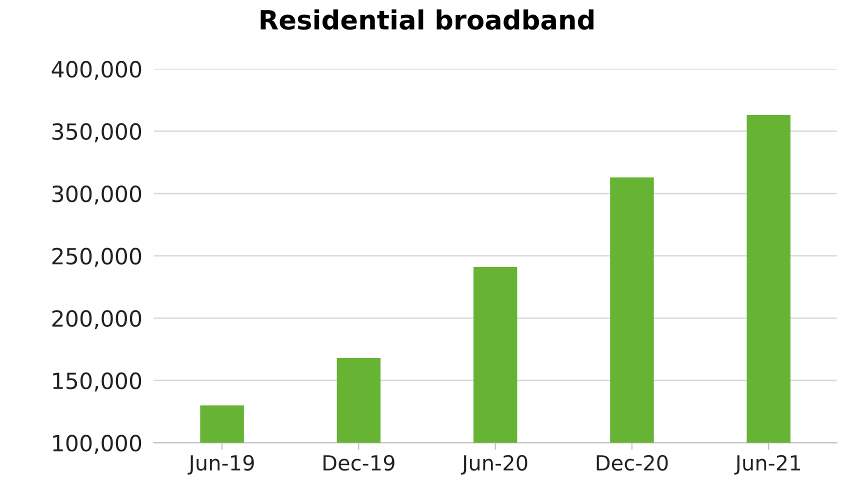  What do you see at coordinates (427, 19) in the screenshot?
I see `chart-title: Residential broadband` at bounding box center [427, 19].